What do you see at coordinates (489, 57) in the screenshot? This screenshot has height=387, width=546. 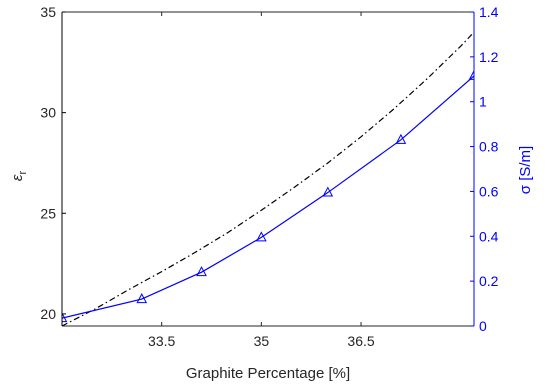 I see `y-right-tick-label: 1.2` at bounding box center [489, 57].